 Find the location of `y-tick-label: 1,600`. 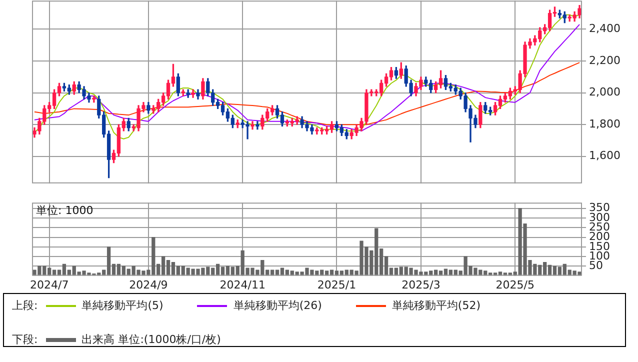

y-tick-label: 1,600 is located at coordinates (604, 155).